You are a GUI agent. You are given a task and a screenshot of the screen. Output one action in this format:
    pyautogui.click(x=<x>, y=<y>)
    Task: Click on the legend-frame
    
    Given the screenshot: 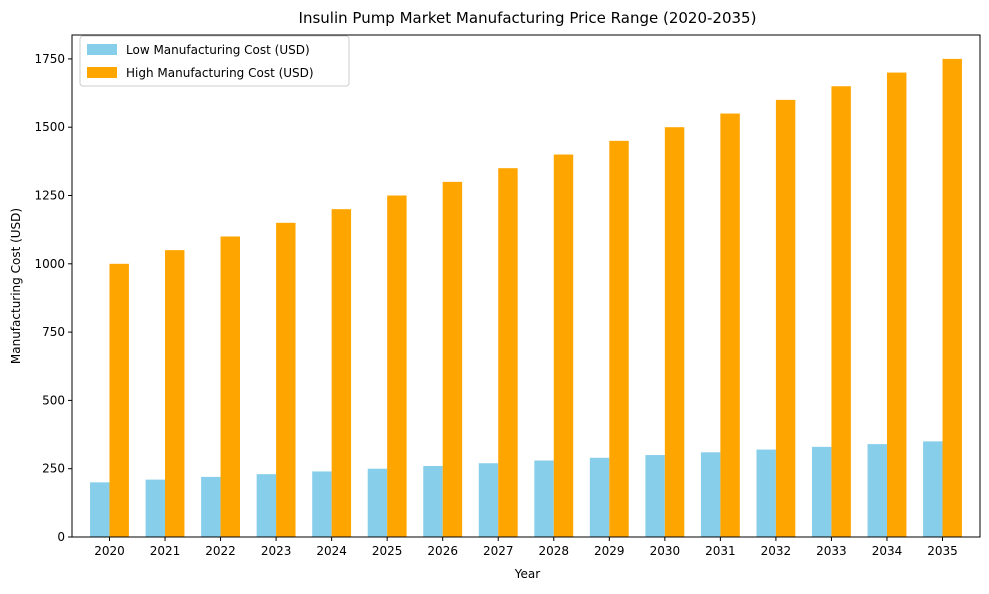 What is the action you would take?
    pyautogui.click(x=214, y=61)
    